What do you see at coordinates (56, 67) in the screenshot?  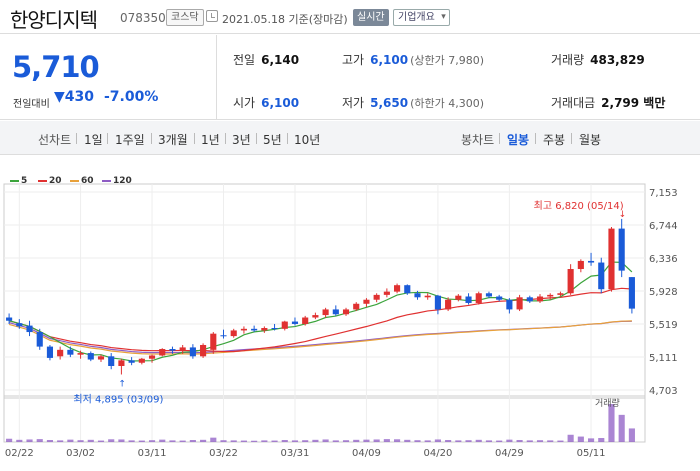 I see `current-price: 5,710` at bounding box center [56, 67].